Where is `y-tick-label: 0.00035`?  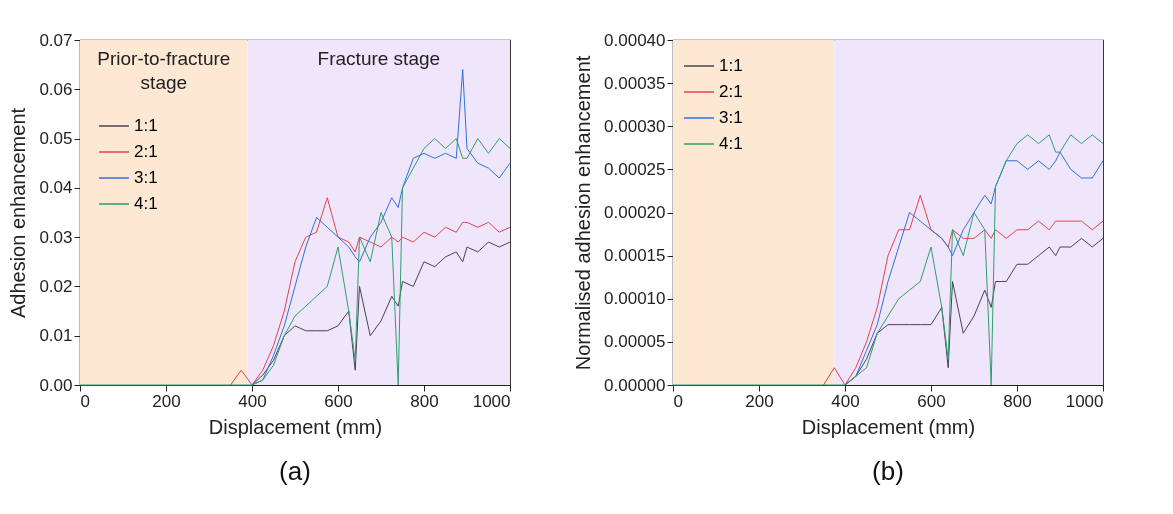
y-tick-label: 0.00035 is located at coordinates (635, 83).